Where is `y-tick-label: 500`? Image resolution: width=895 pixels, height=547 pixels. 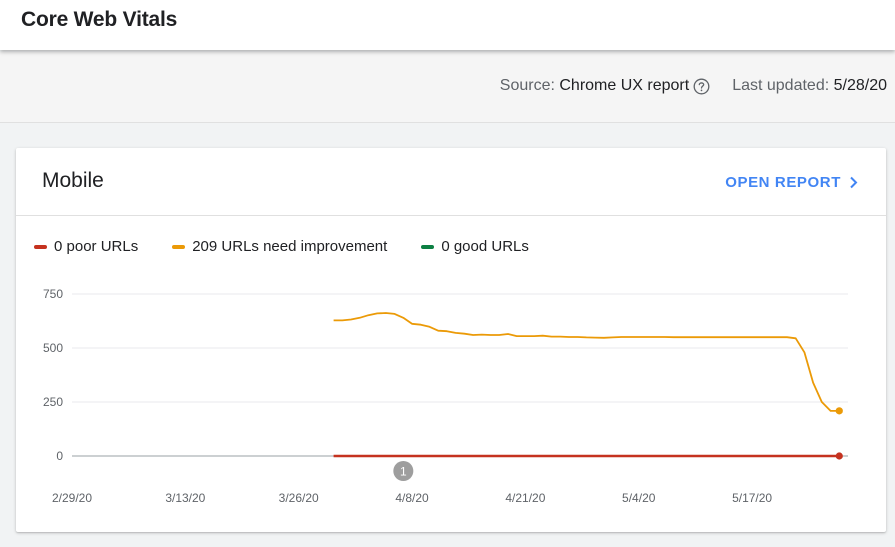
y-tick-label: 500 is located at coordinates (53, 348).